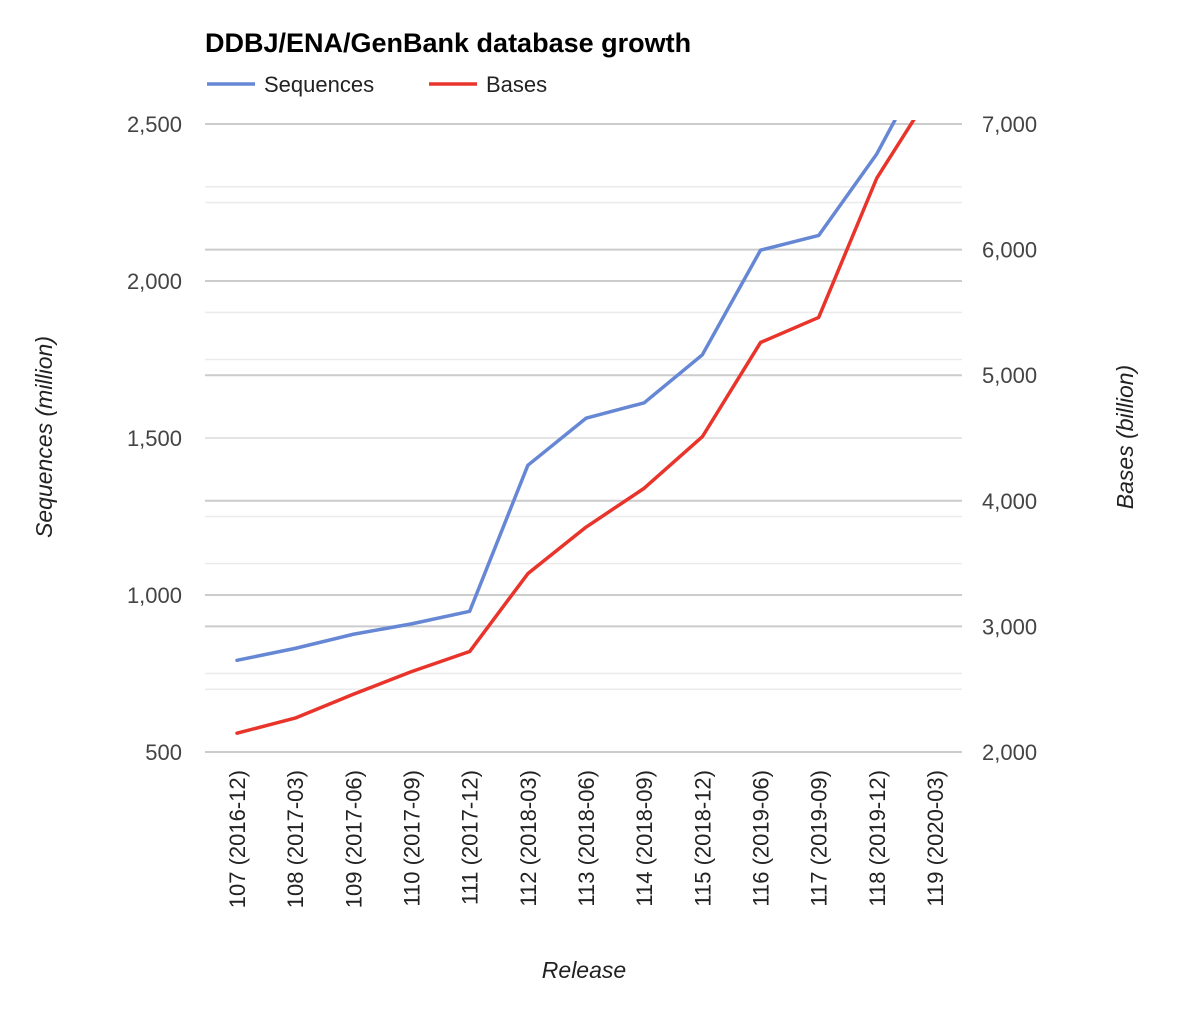  Describe the element at coordinates (702, 838) in the screenshot. I see `x-tick-label: 115 (2018-12)` at that location.